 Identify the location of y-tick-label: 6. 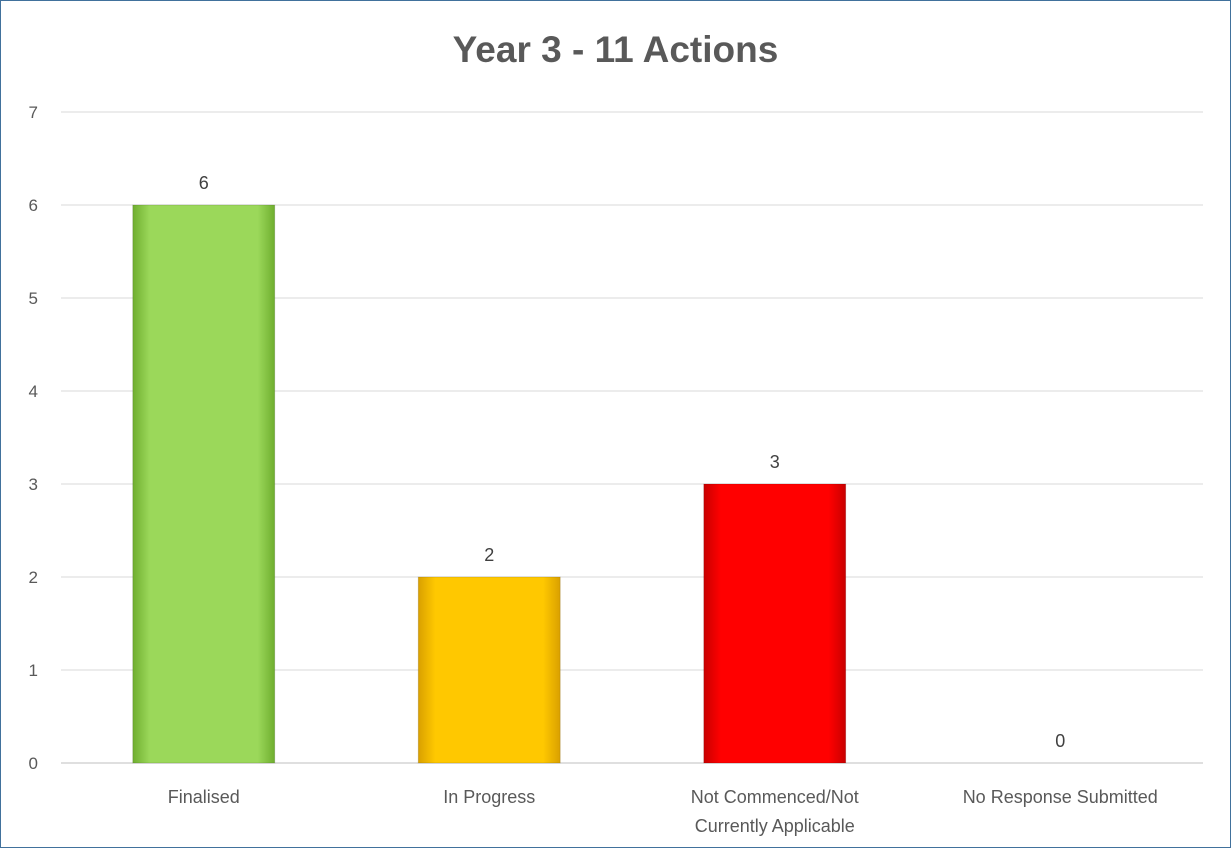
(33, 205).